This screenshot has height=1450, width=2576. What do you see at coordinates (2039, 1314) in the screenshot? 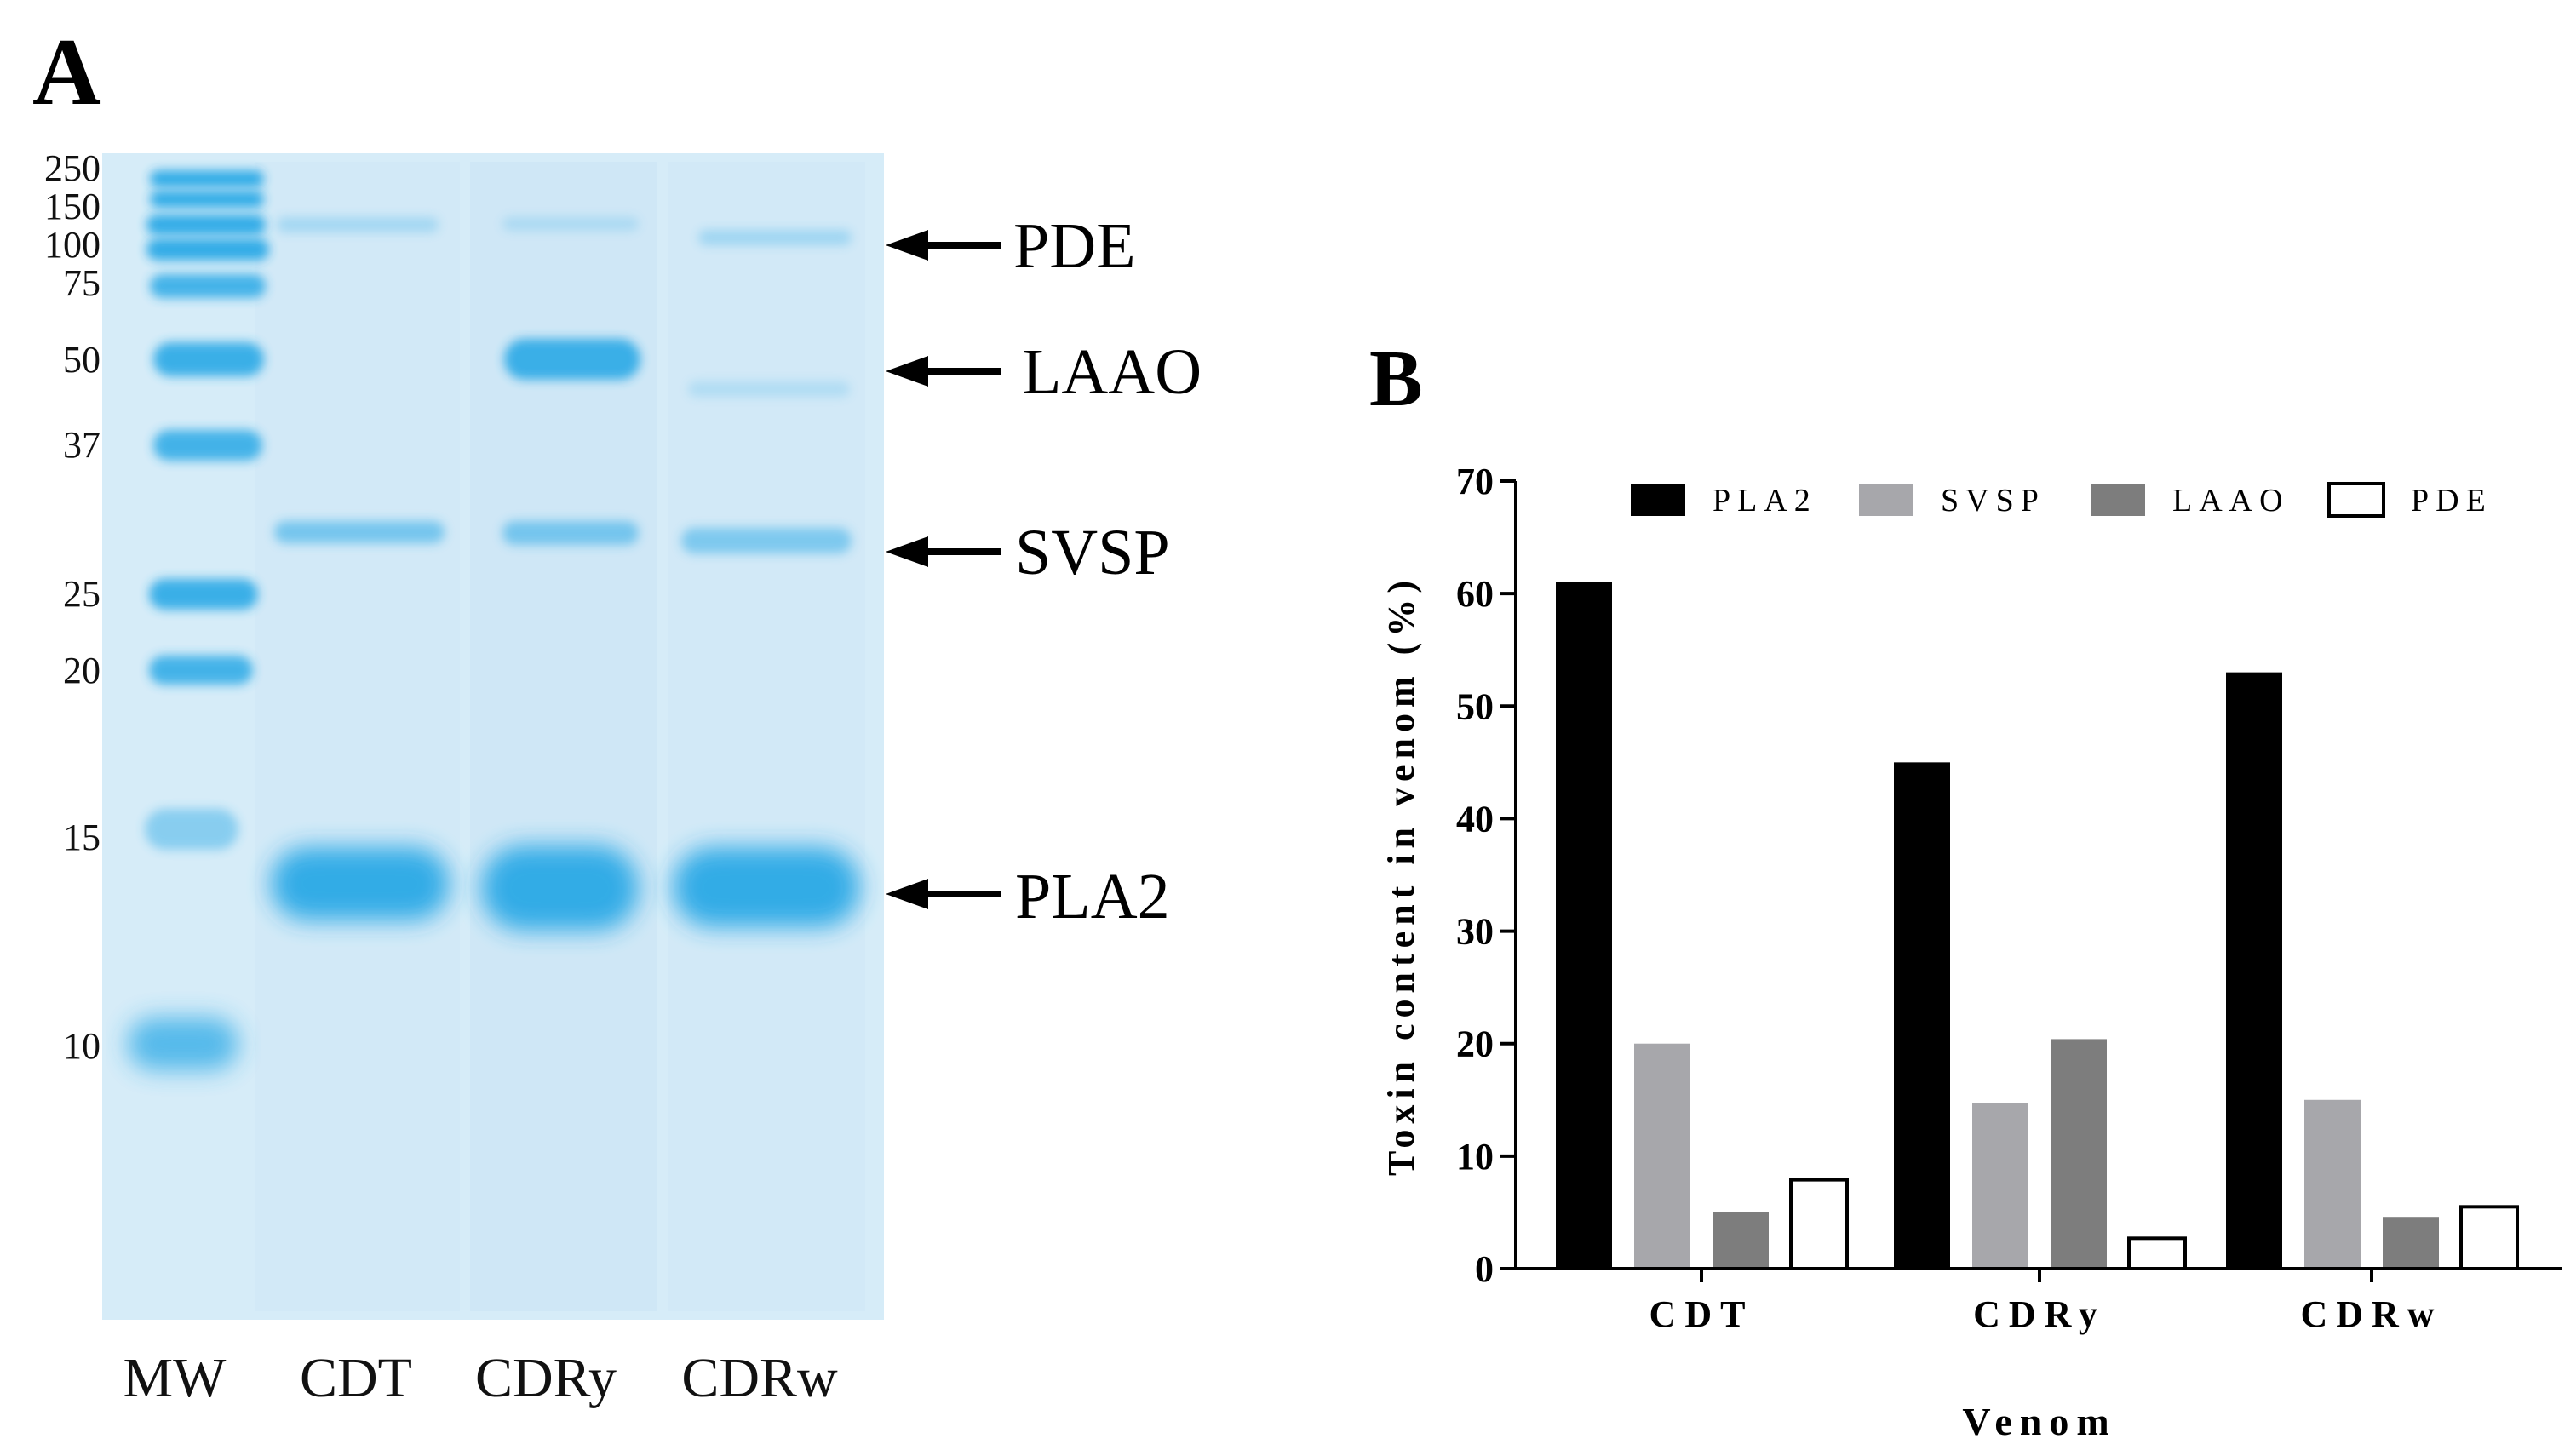
I see `x-tick-label: CDRy` at bounding box center [2039, 1314].